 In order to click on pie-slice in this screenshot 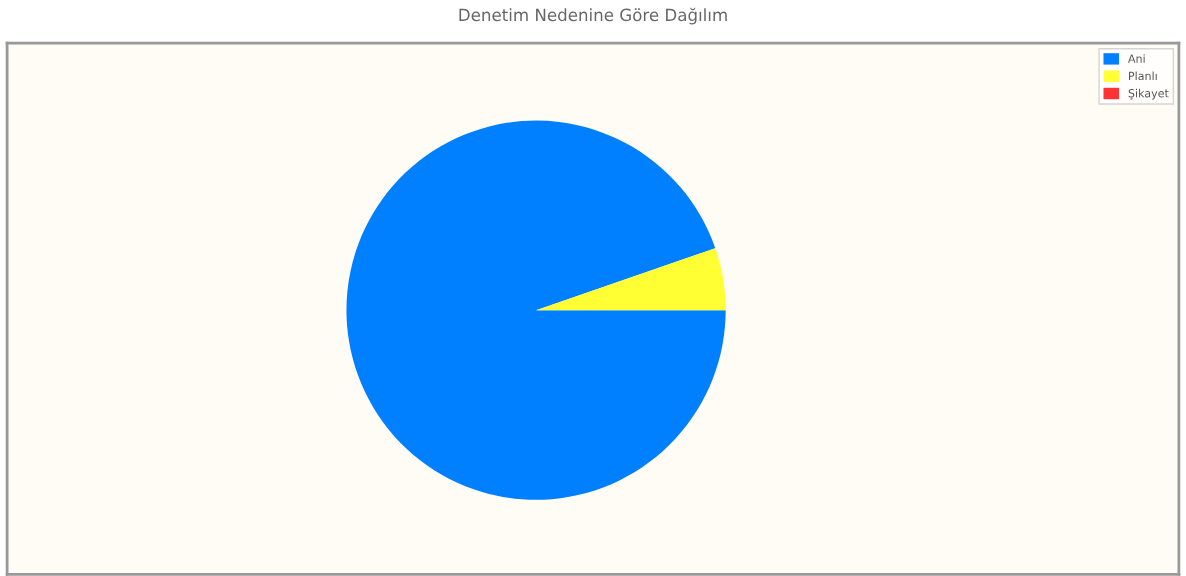, I will do `click(631, 279)`.